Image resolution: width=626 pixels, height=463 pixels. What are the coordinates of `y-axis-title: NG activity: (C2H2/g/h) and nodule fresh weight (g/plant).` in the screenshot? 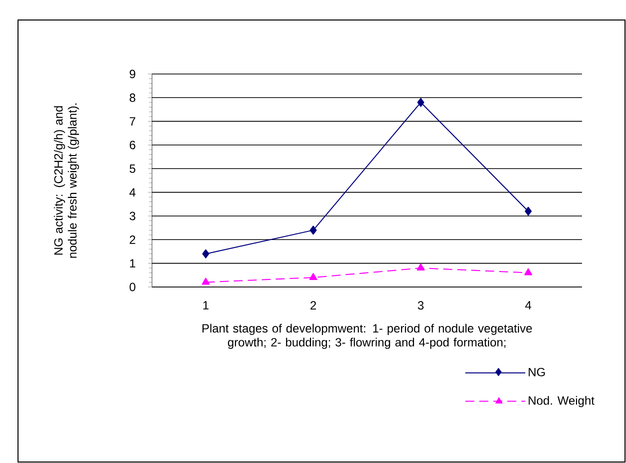 It's located at (67, 181).